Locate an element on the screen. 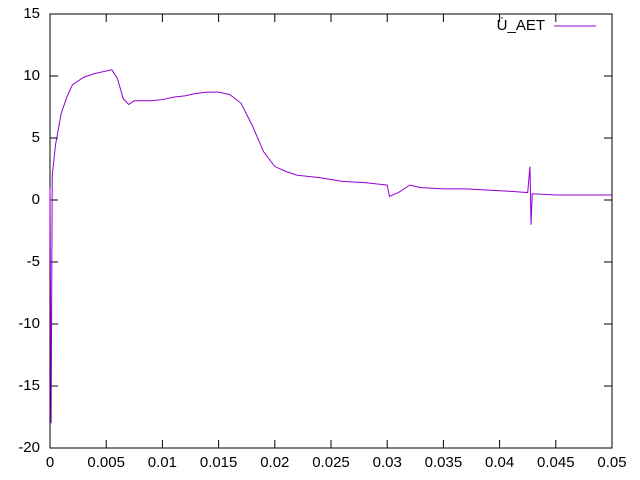  x-tick-label: 0.035 is located at coordinates (444, 462).